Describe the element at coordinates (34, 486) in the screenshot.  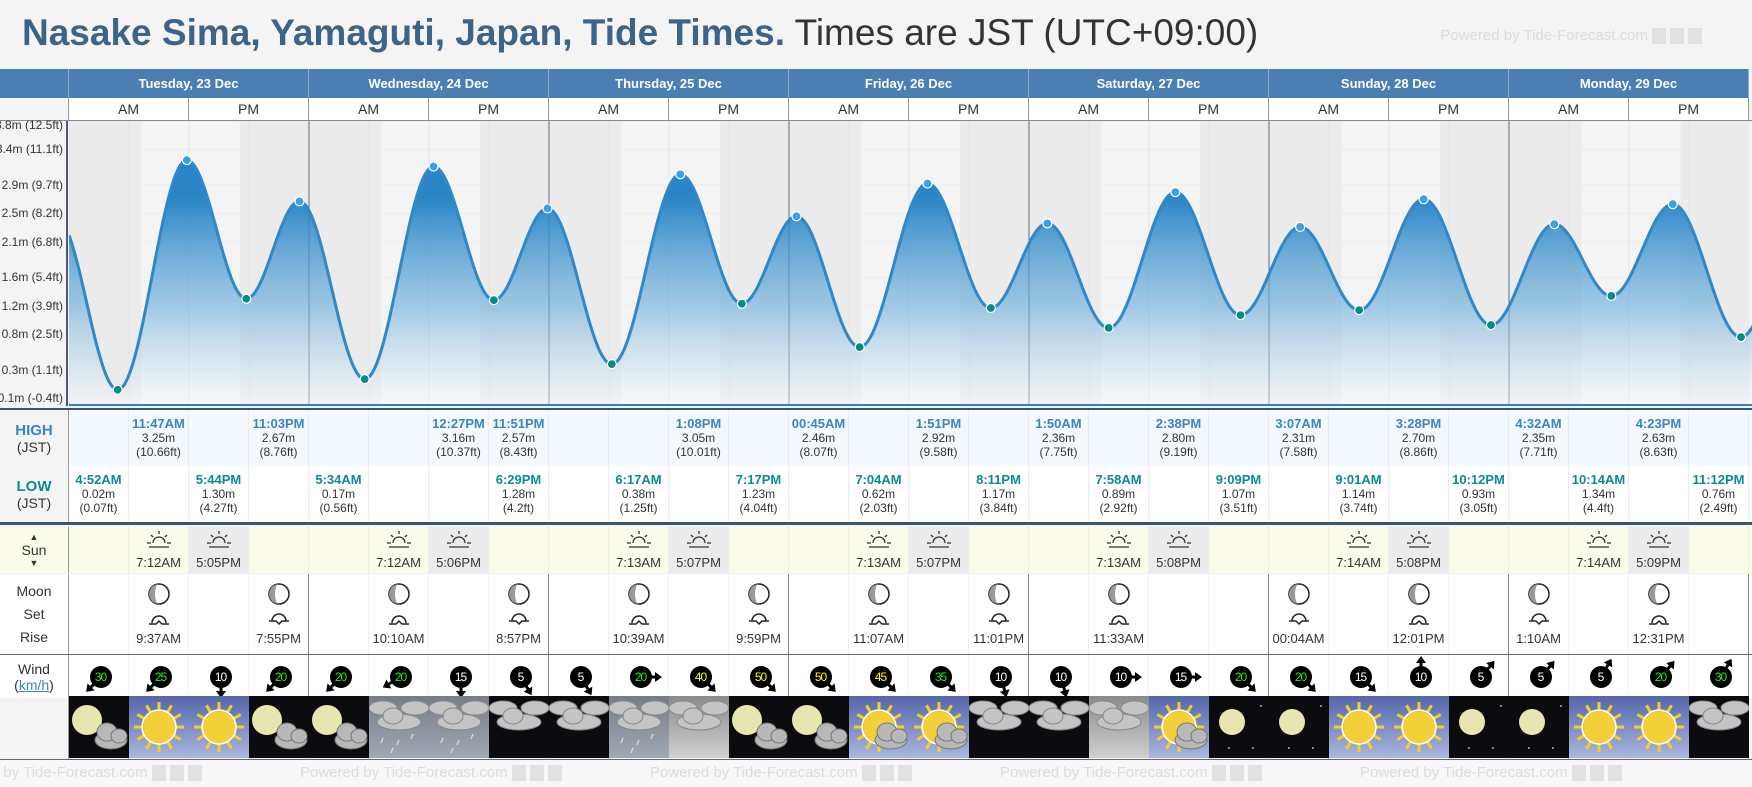
I see `low-label-text: LOW` at that location.